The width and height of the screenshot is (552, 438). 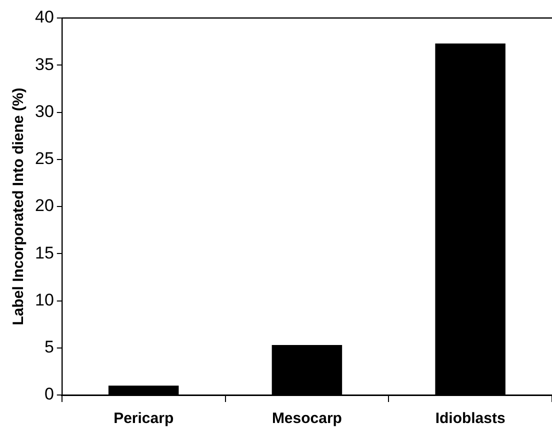 I want to click on y-tick-label: 30, so click(x=44, y=111).